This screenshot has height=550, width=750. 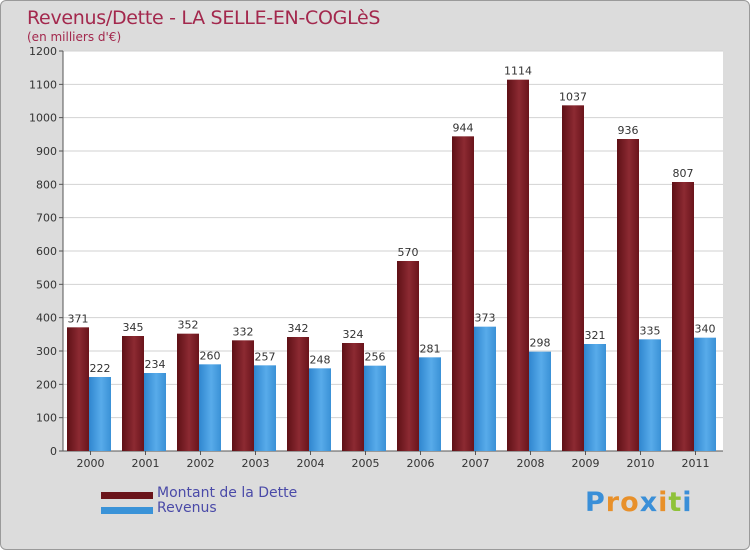 What do you see at coordinates (204, 18) in the screenshot?
I see `chart-title: Revenus/Dette - LA SELLE-EN-COGLèS` at bounding box center [204, 18].